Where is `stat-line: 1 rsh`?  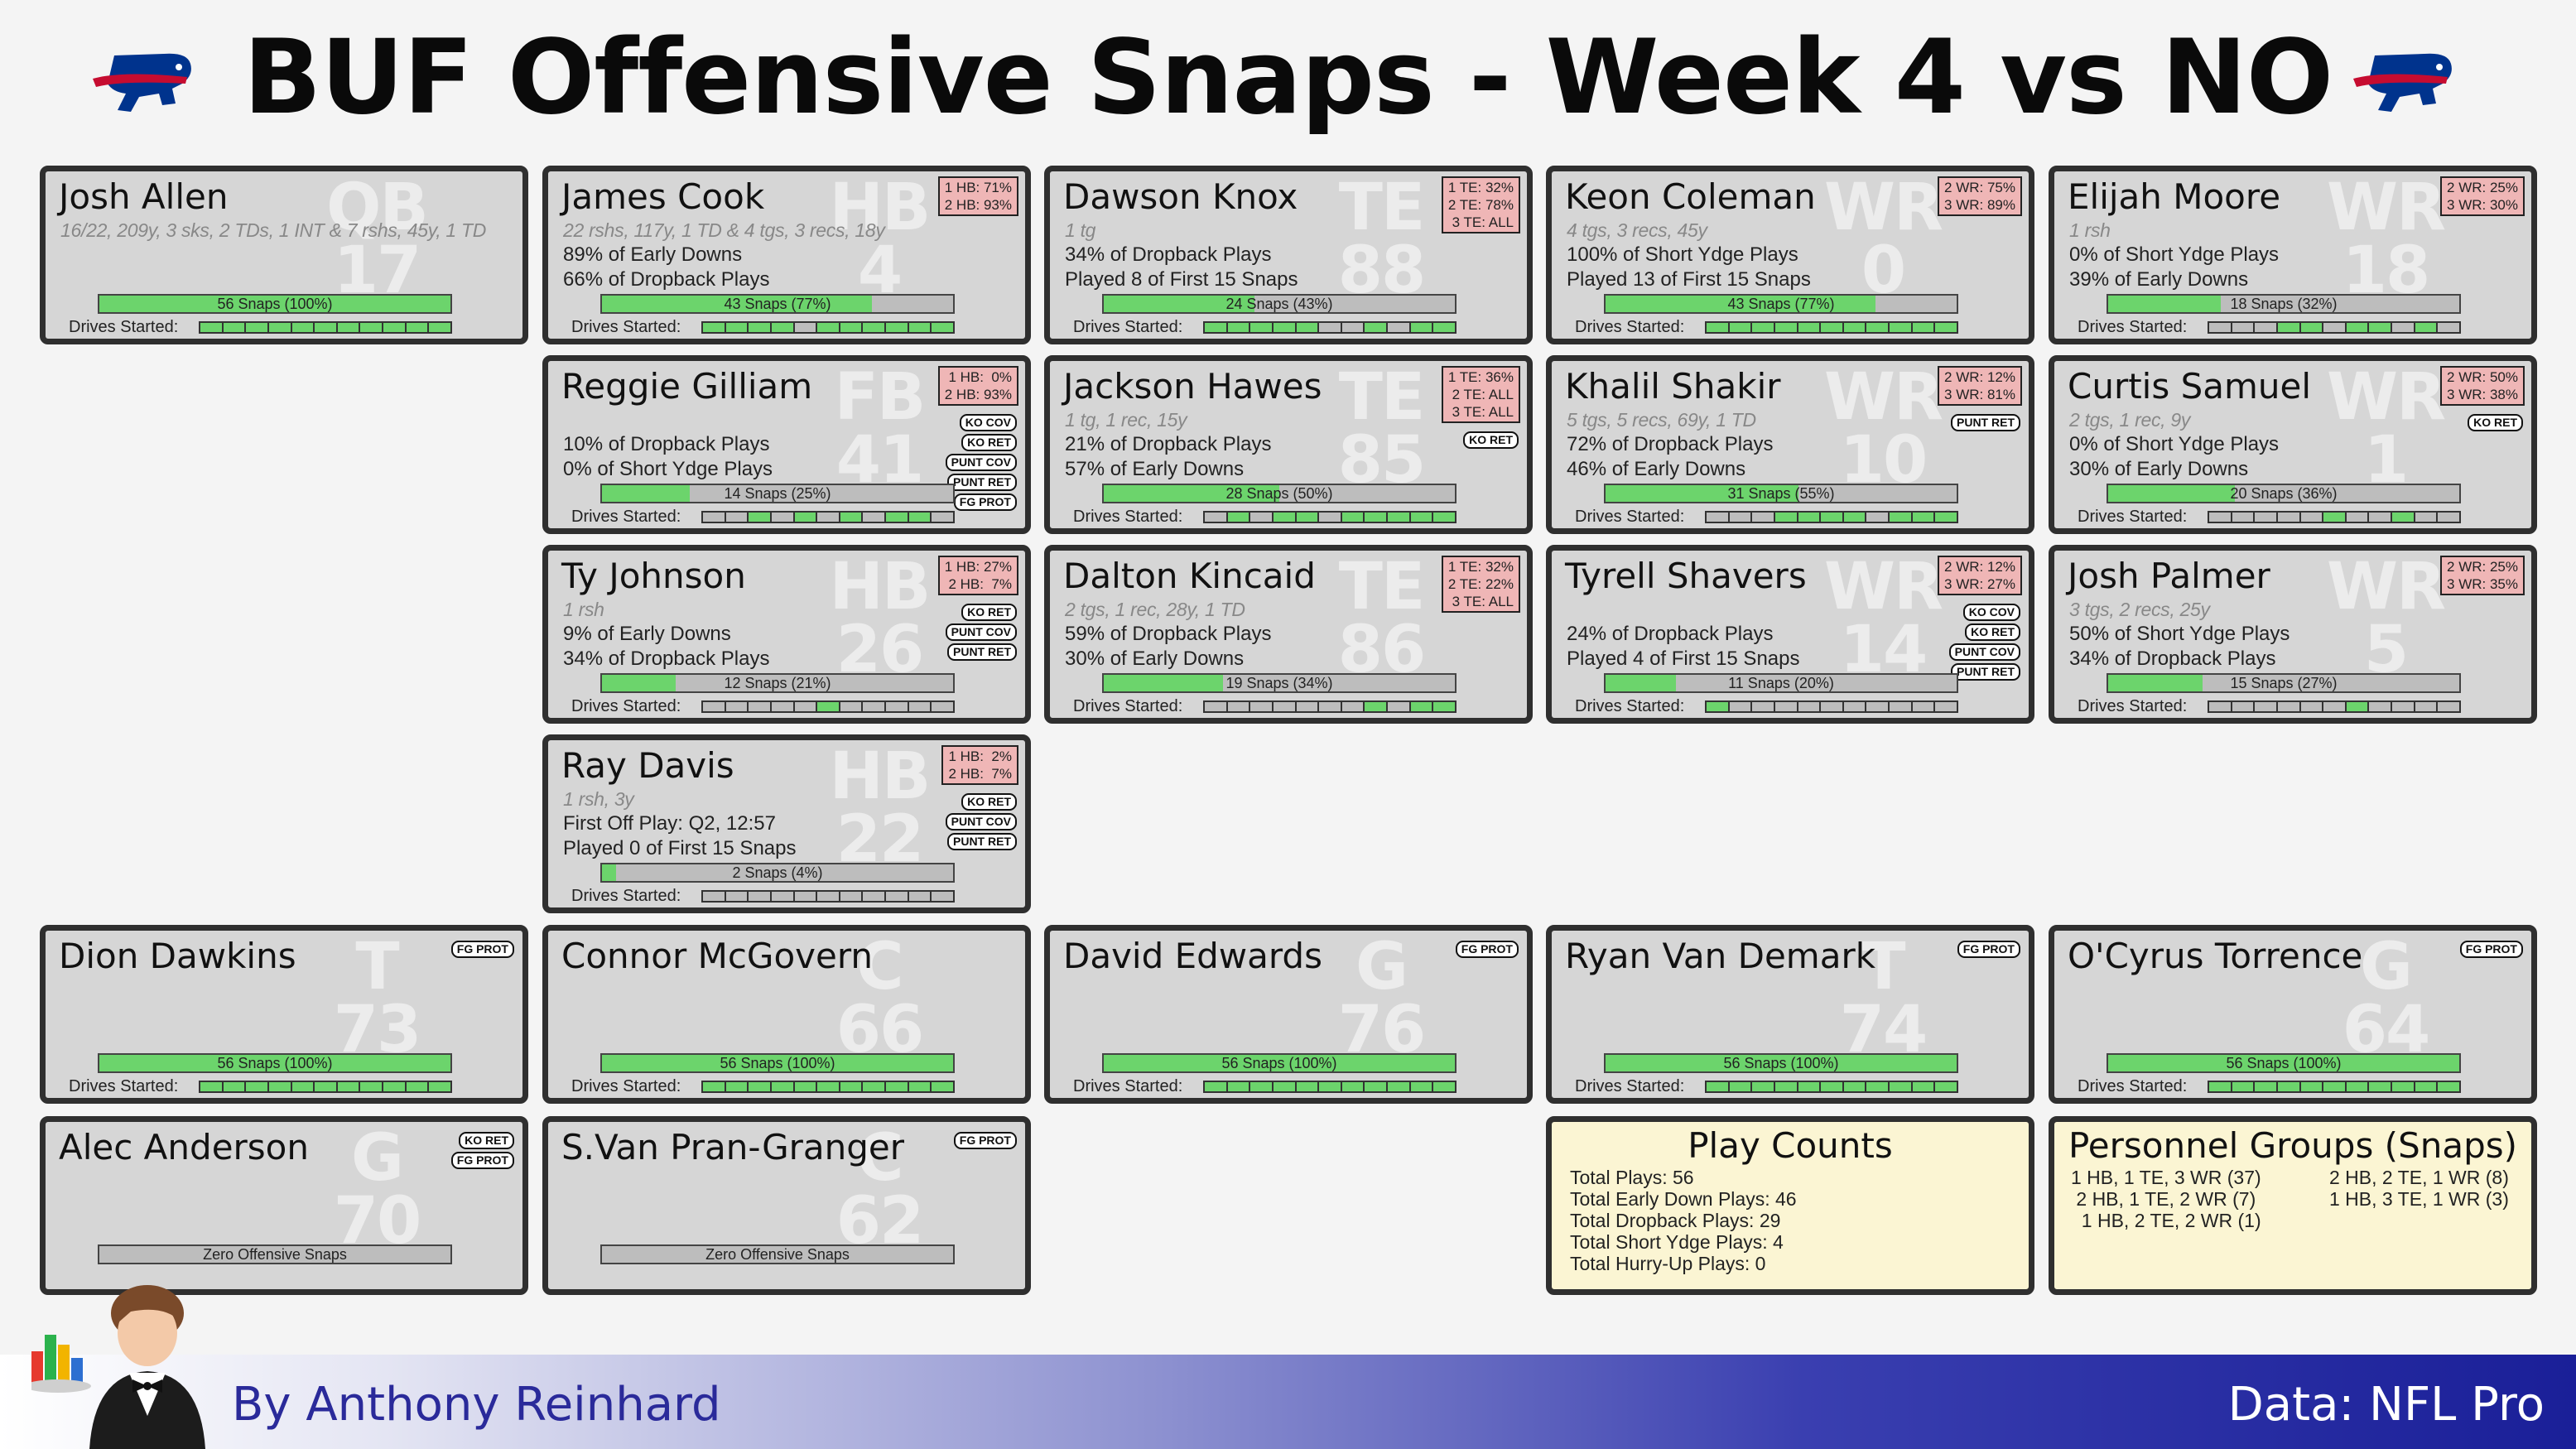 stat-line: 1 rsh is located at coordinates (583, 609).